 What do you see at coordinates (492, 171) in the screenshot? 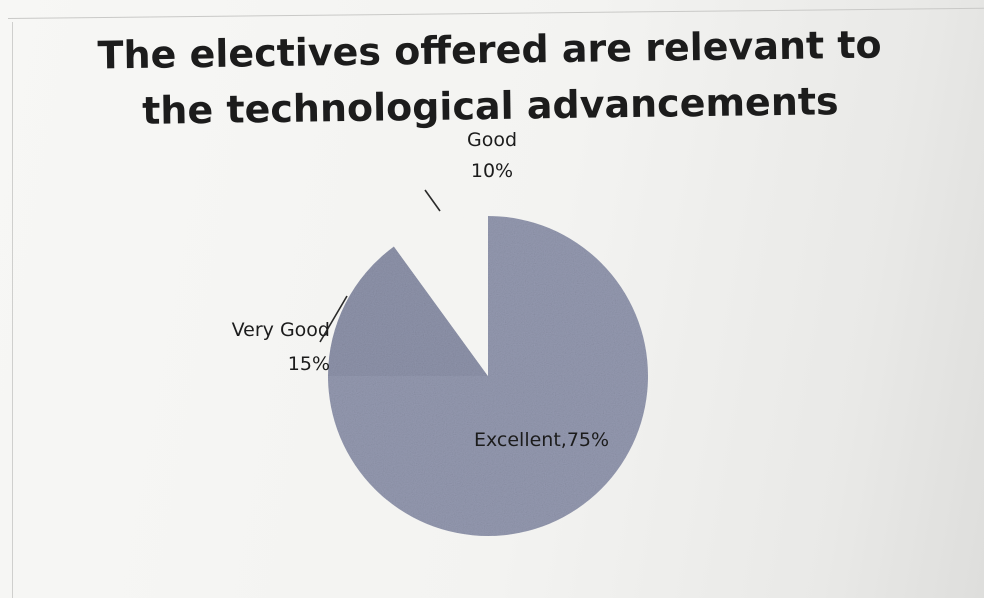
I see `slice-label-line: 10%` at bounding box center [492, 171].